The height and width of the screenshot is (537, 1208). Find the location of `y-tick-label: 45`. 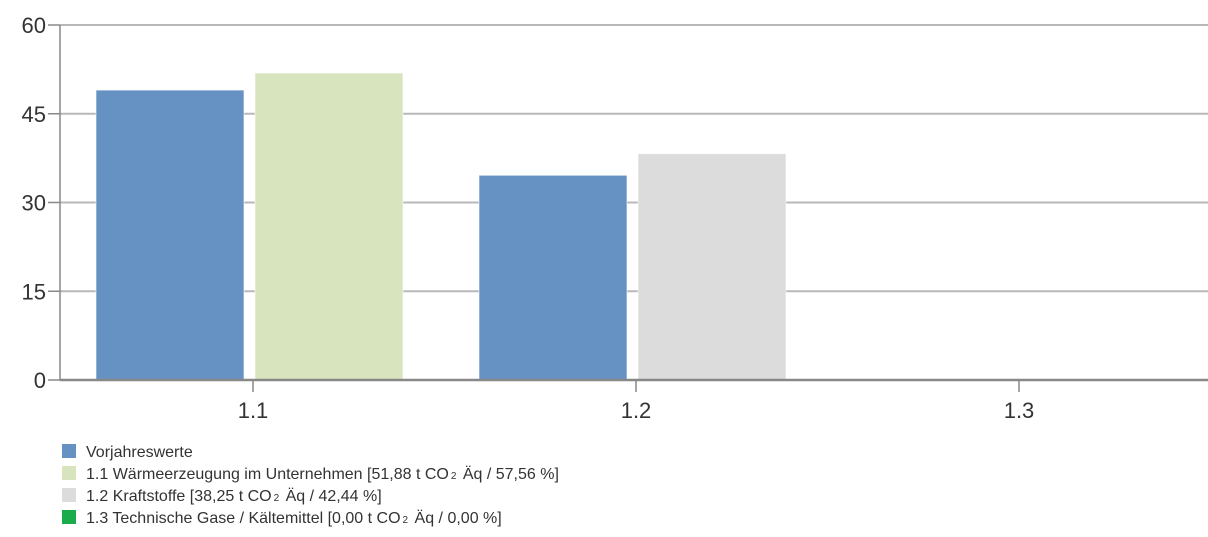

y-tick-label: 45 is located at coordinates (34, 114).